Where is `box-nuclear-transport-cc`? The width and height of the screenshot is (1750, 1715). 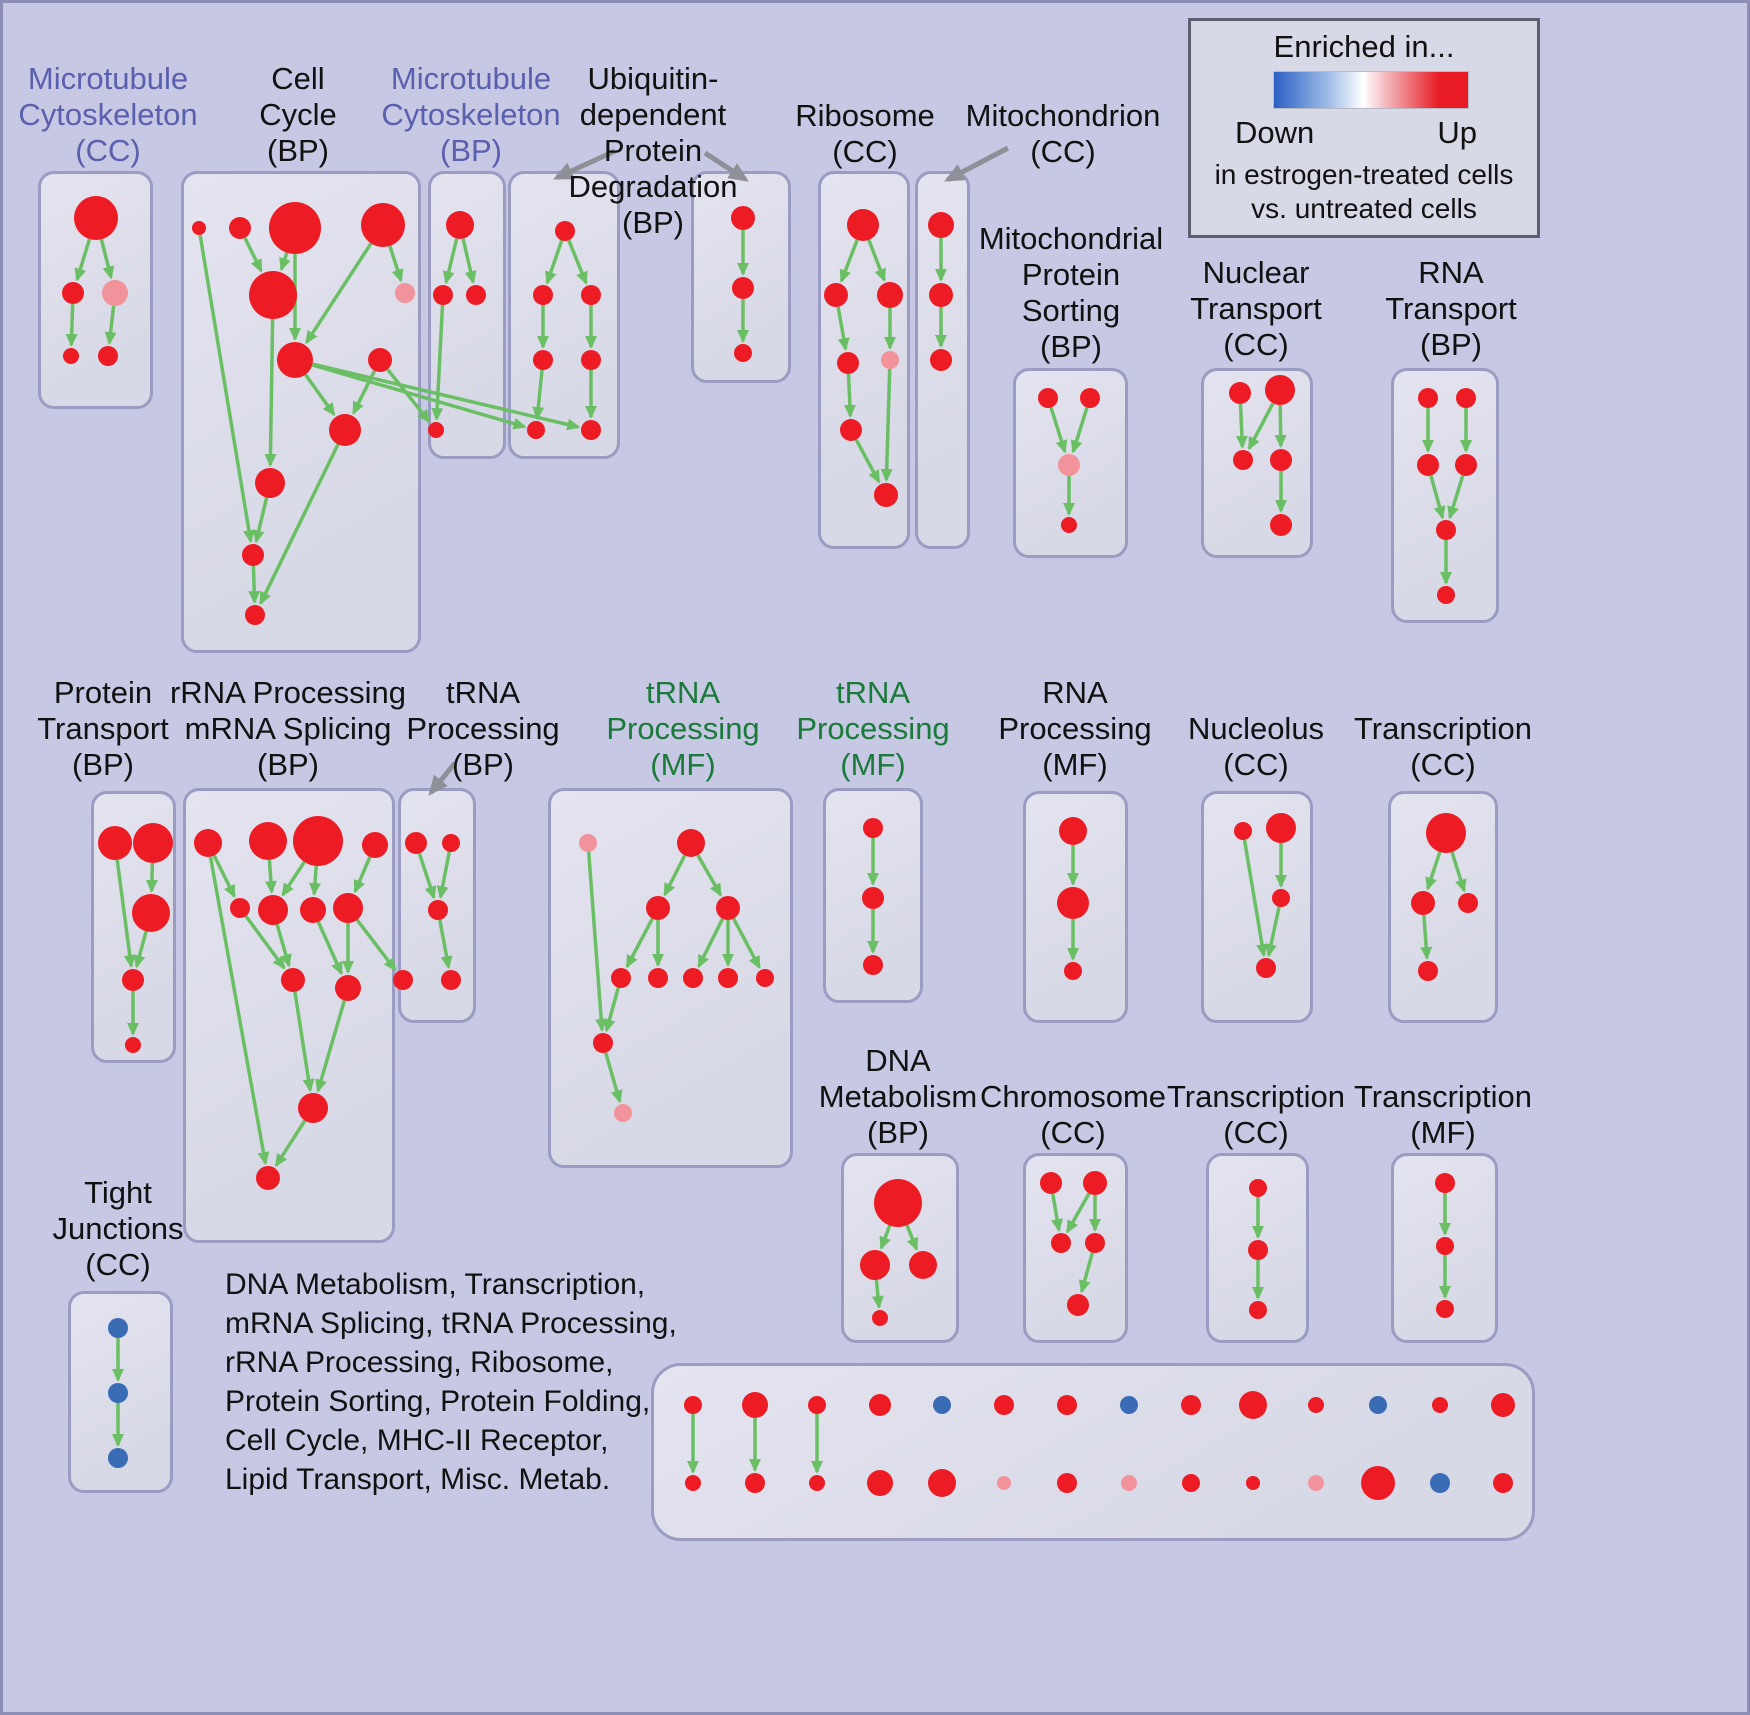 box-nuclear-transport-cc is located at coordinates (1257, 463).